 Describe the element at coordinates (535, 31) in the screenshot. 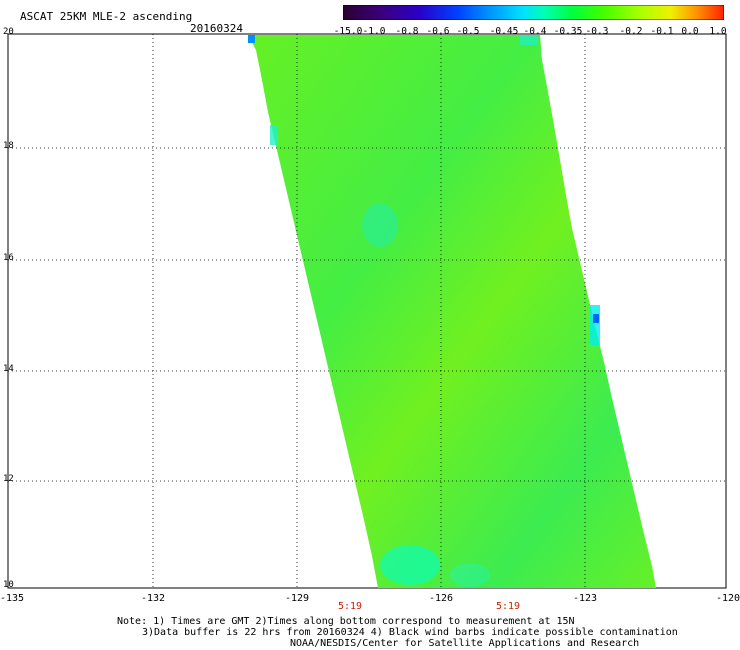

I see `colorbar-label: -0.4` at that location.